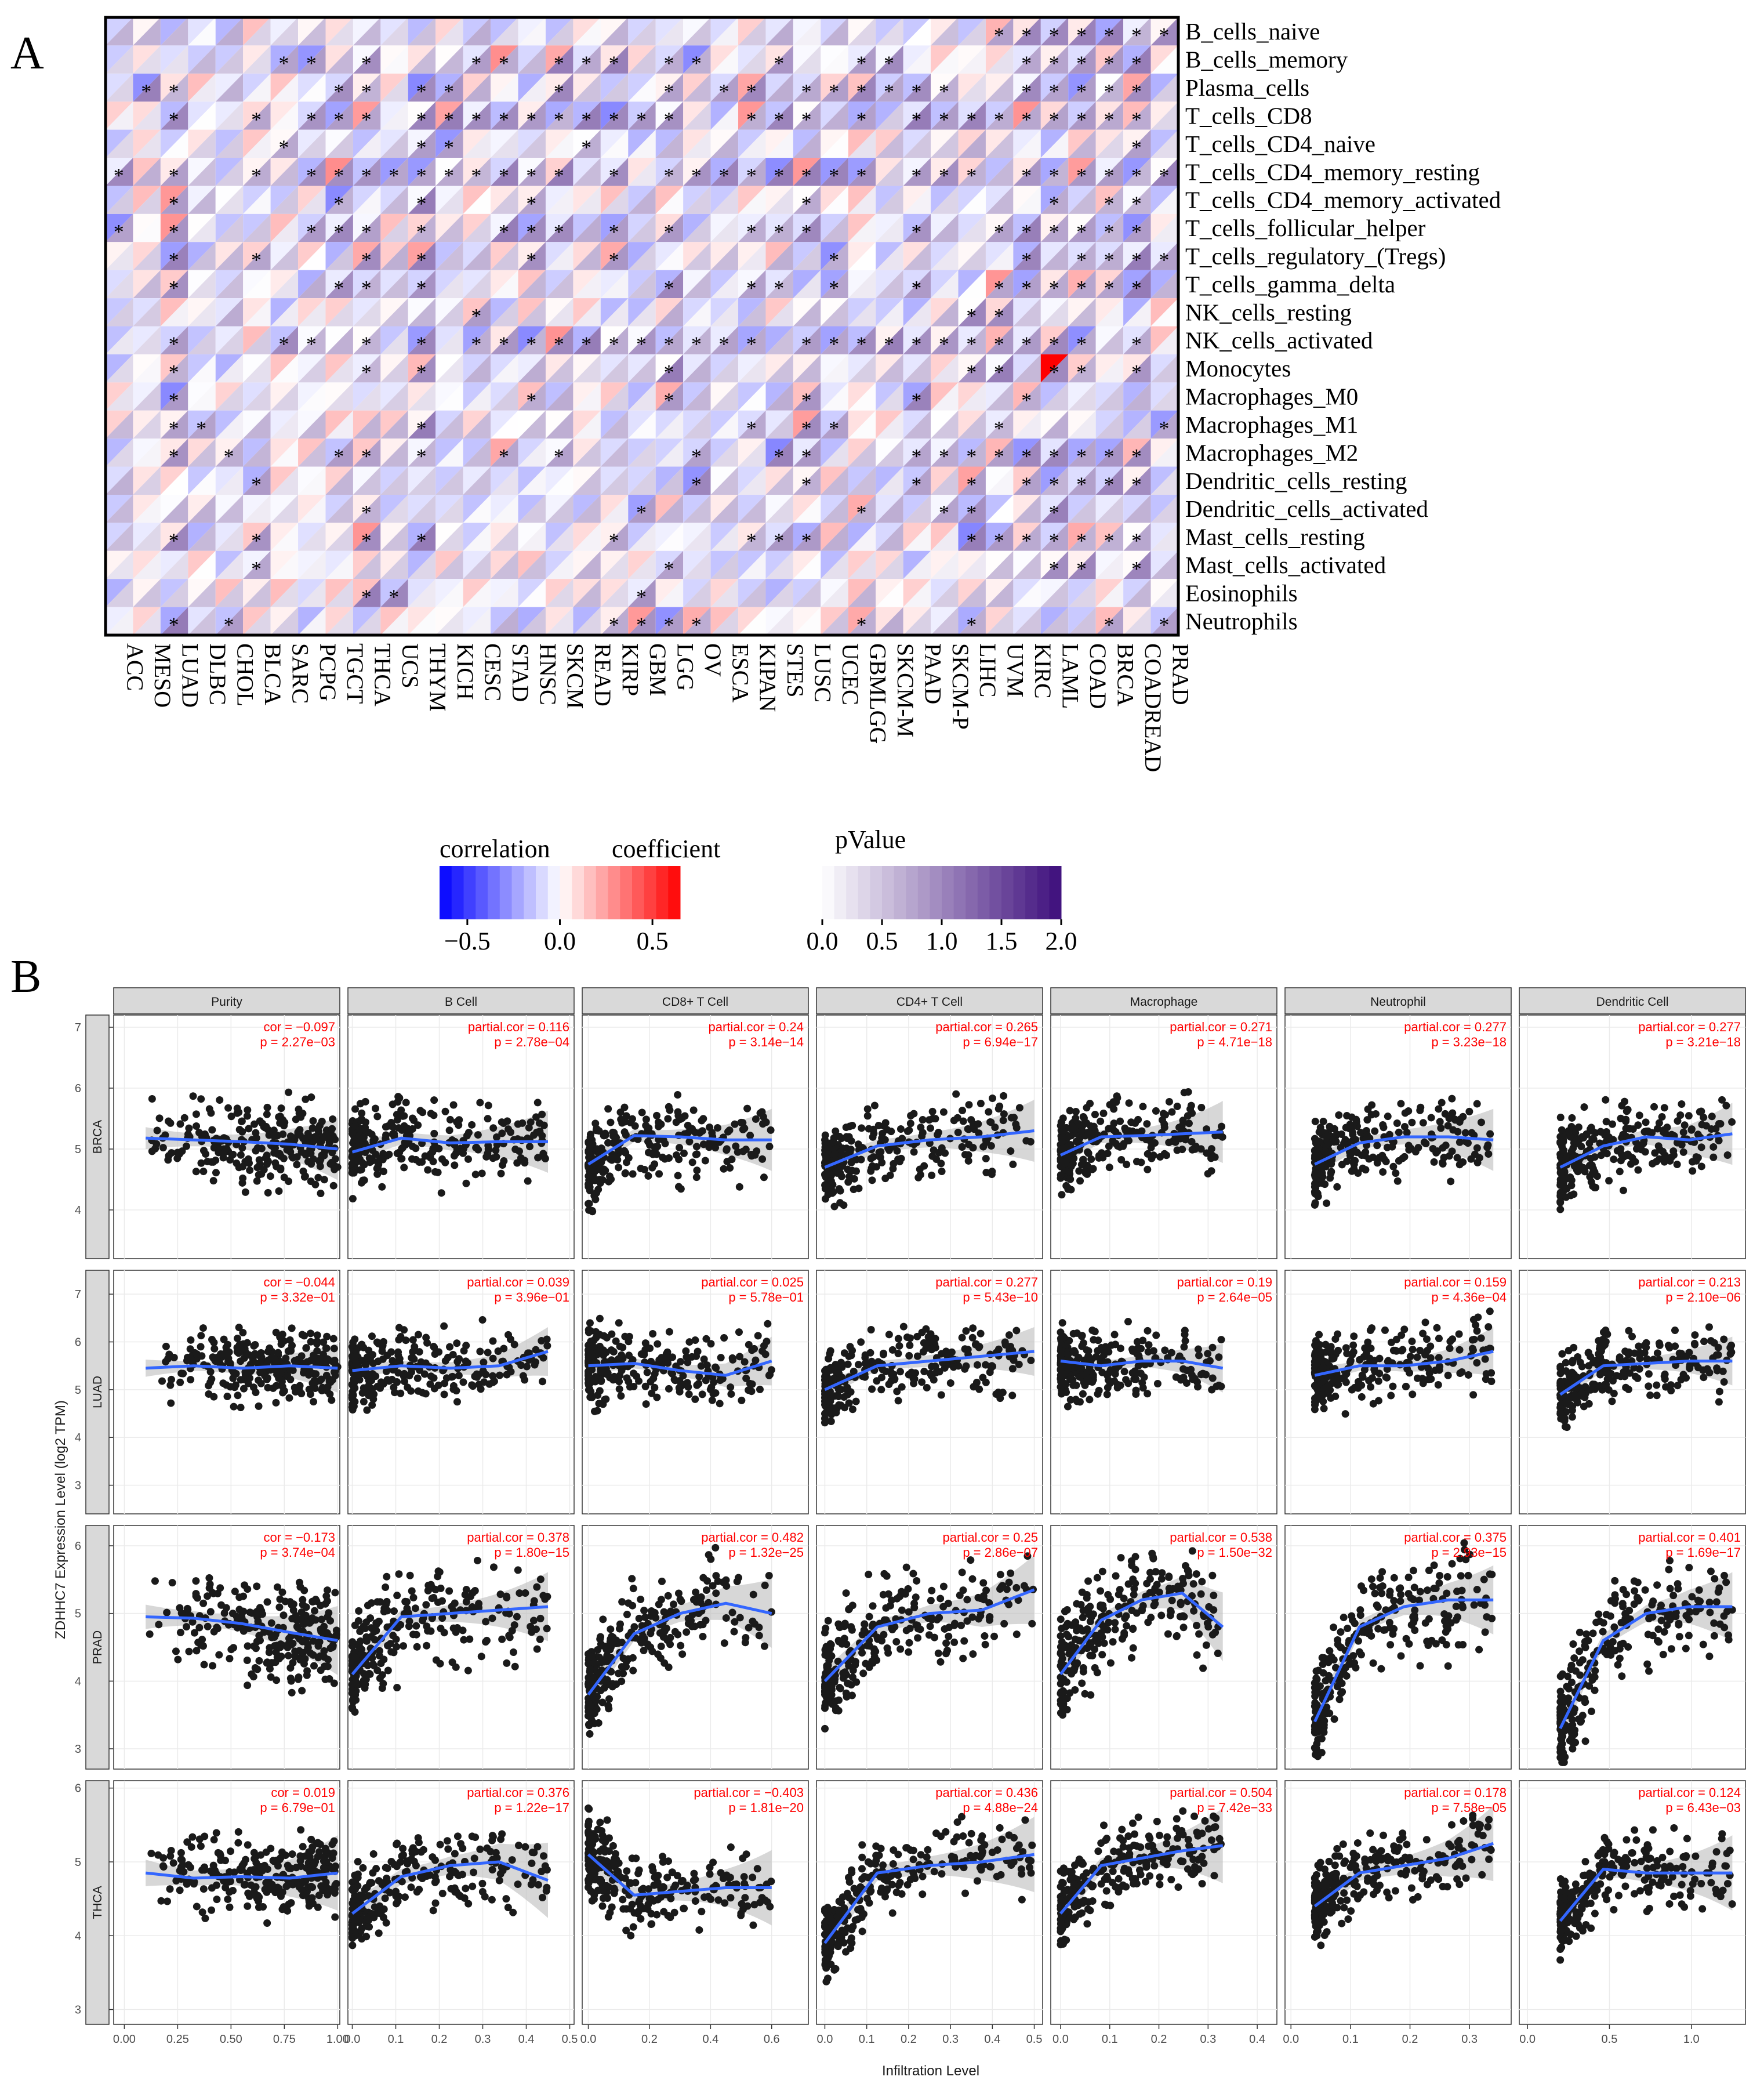 Image resolution: width=1764 pixels, height=2091 pixels. I want to click on facet-panel, so click(695, 1392).